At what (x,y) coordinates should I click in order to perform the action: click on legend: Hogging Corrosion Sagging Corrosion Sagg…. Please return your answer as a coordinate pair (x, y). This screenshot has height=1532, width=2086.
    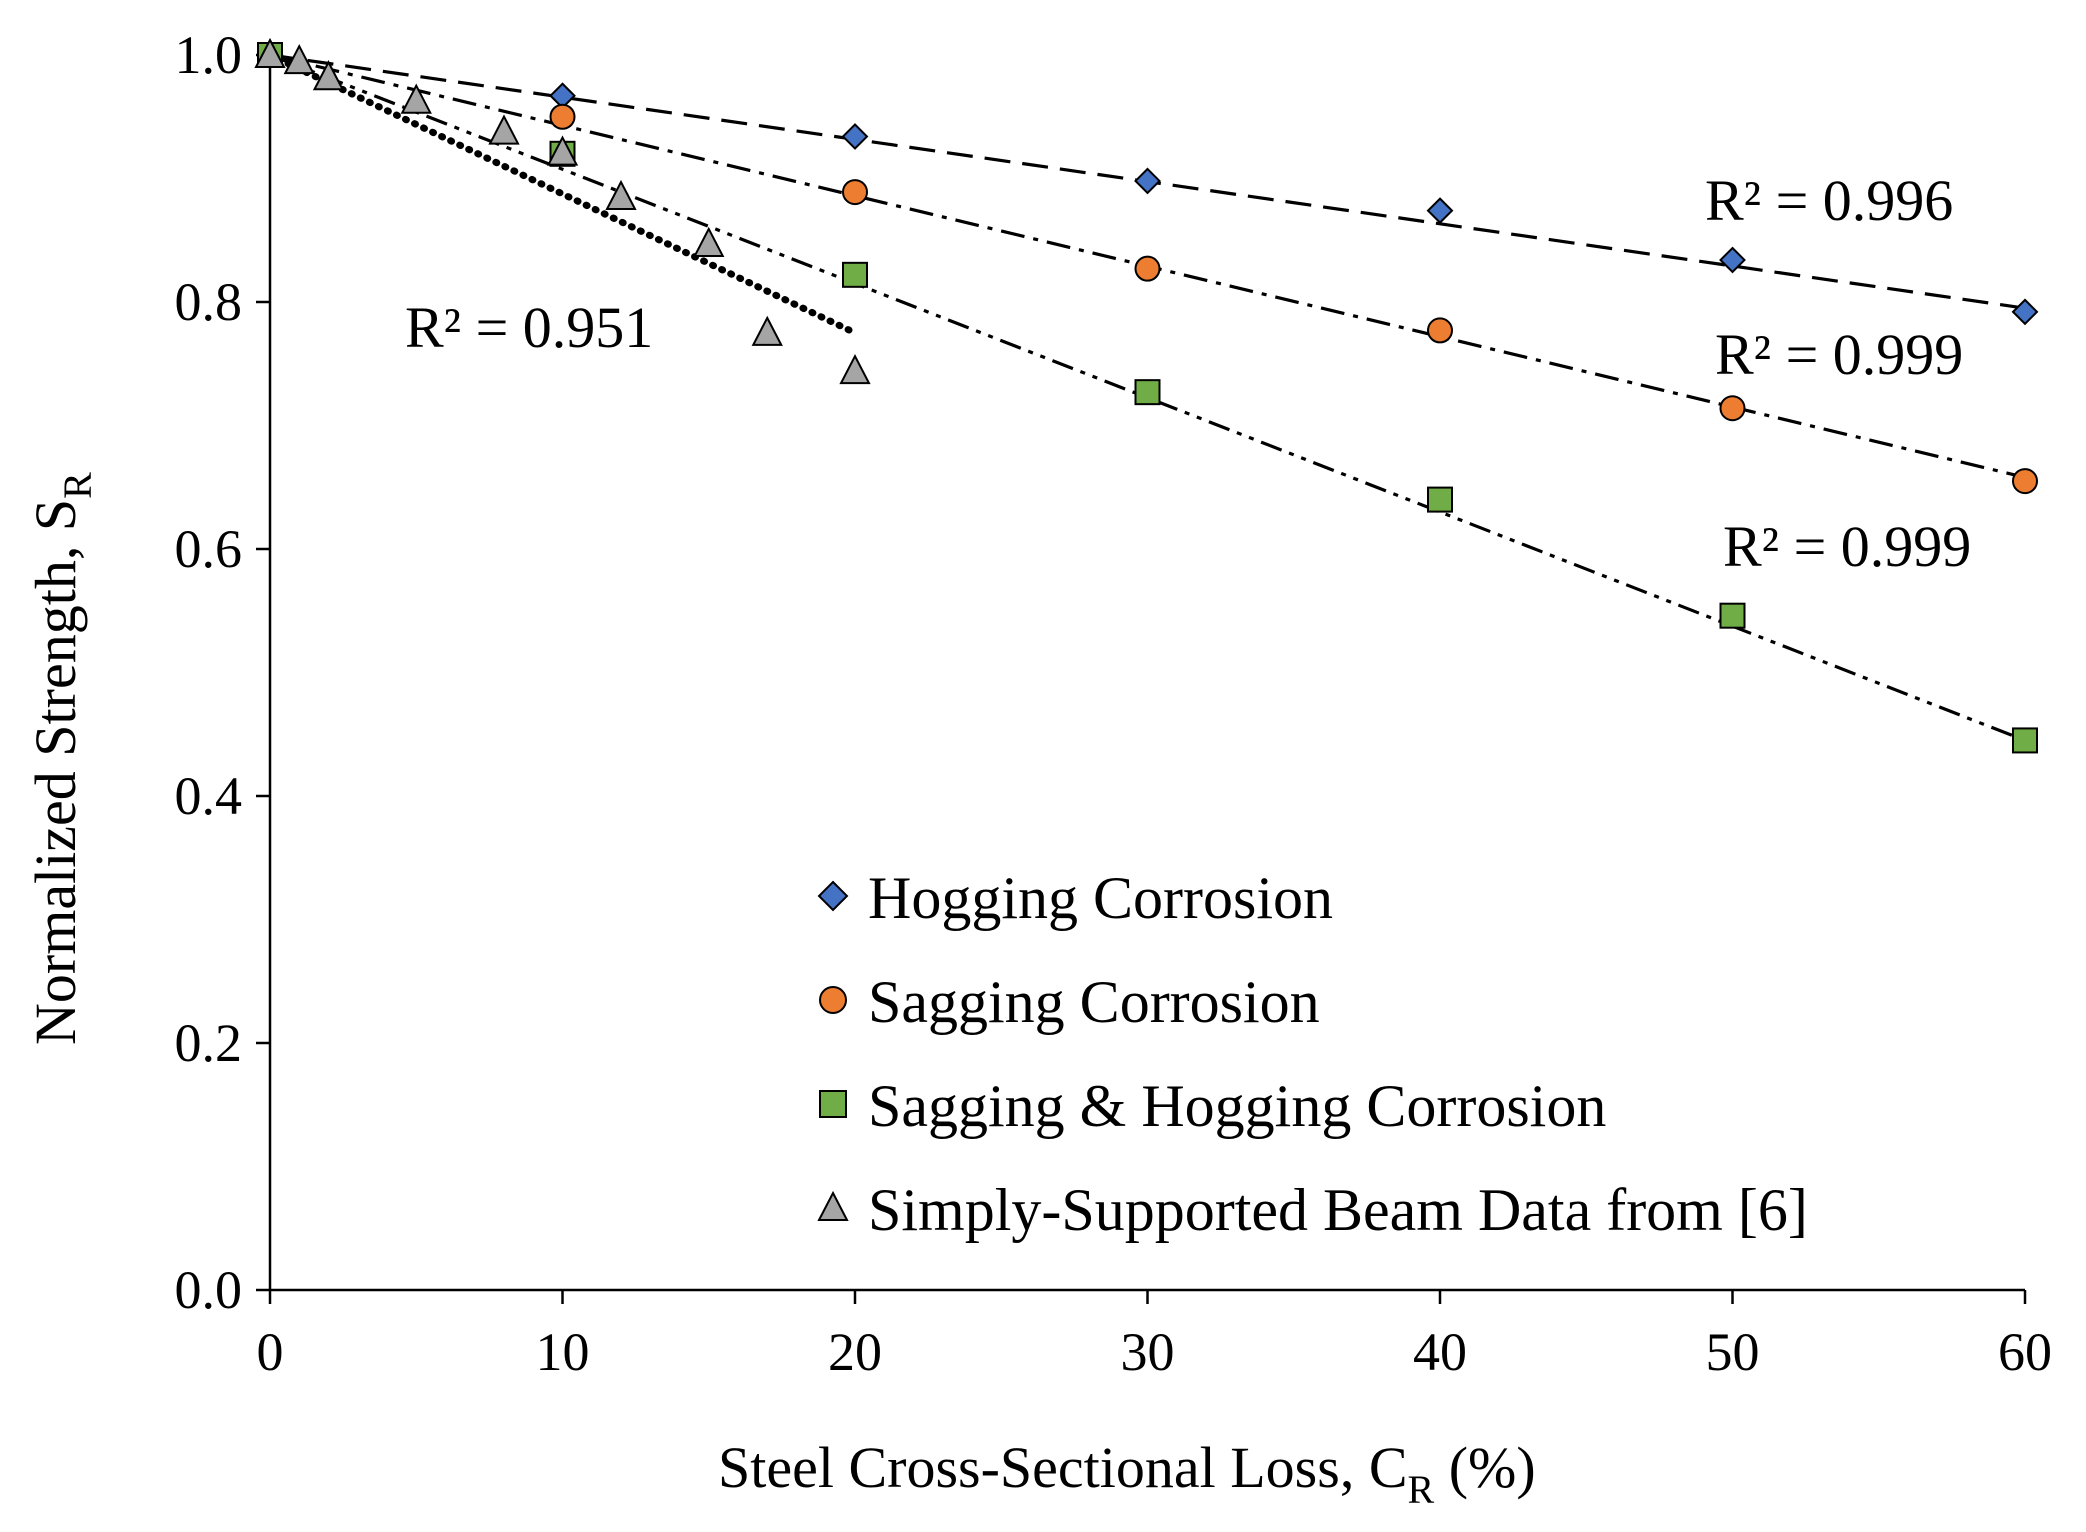
    Looking at the image, I should click on (1312, 1054).